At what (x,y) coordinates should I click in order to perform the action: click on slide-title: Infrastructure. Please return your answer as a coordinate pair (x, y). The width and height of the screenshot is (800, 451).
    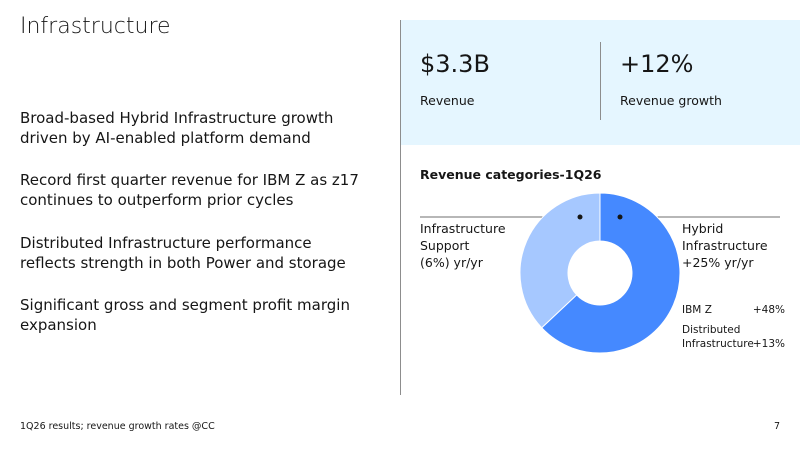
    Looking at the image, I should click on (95, 26).